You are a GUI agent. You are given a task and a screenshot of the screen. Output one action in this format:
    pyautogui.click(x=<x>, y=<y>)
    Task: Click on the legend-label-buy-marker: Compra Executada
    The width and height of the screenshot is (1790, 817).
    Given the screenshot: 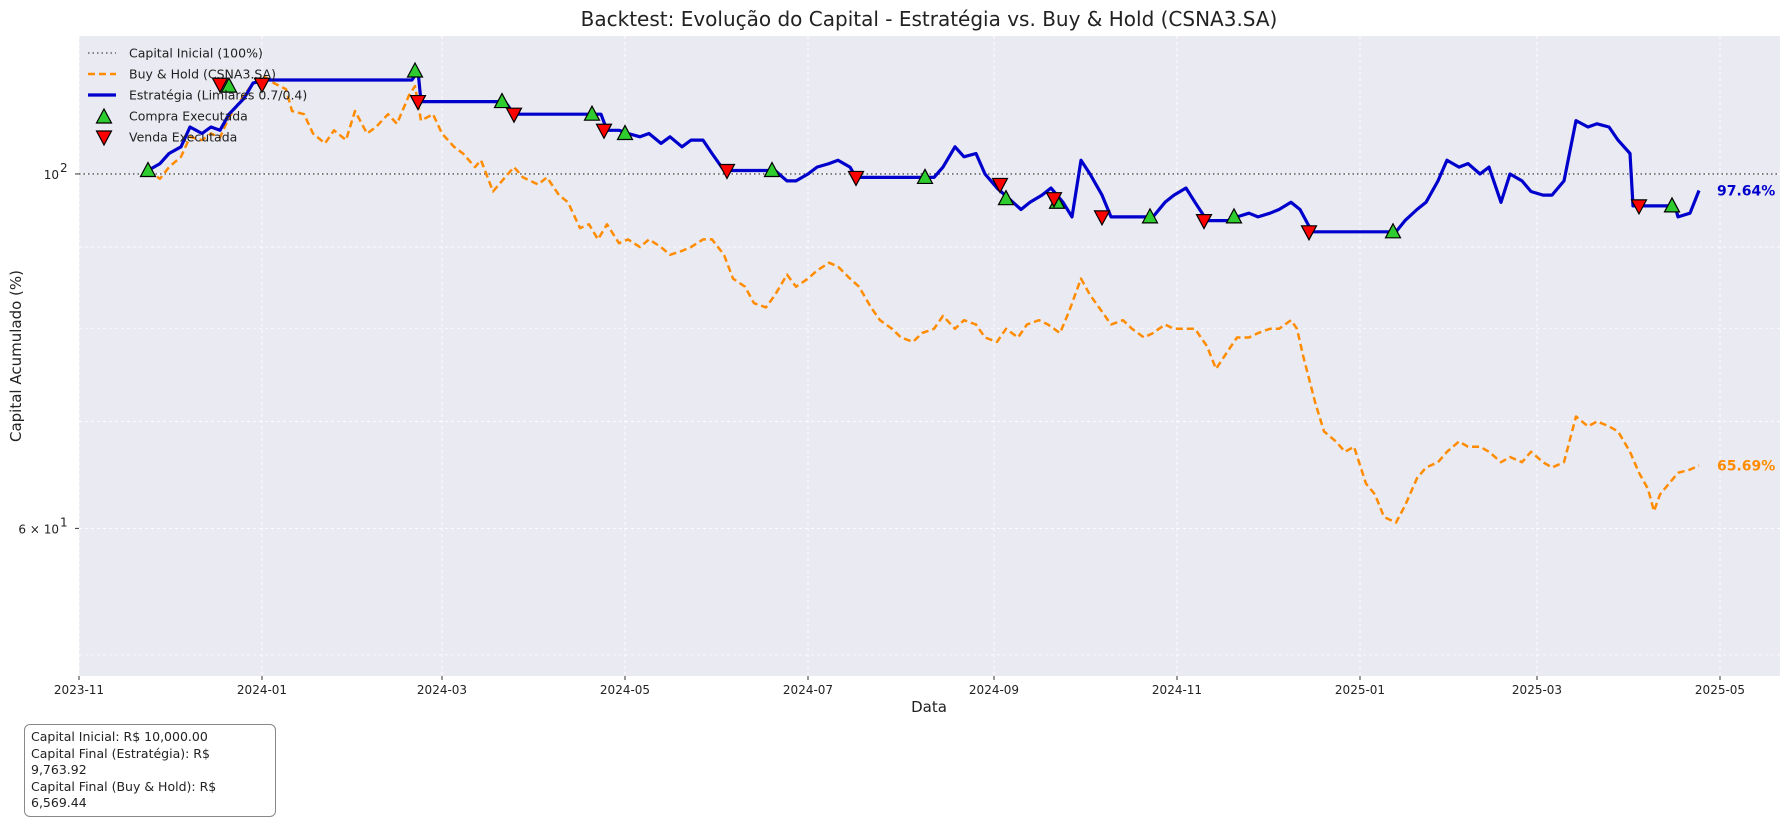 What is the action you would take?
    pyautogui.click(x=188, y=116)
    